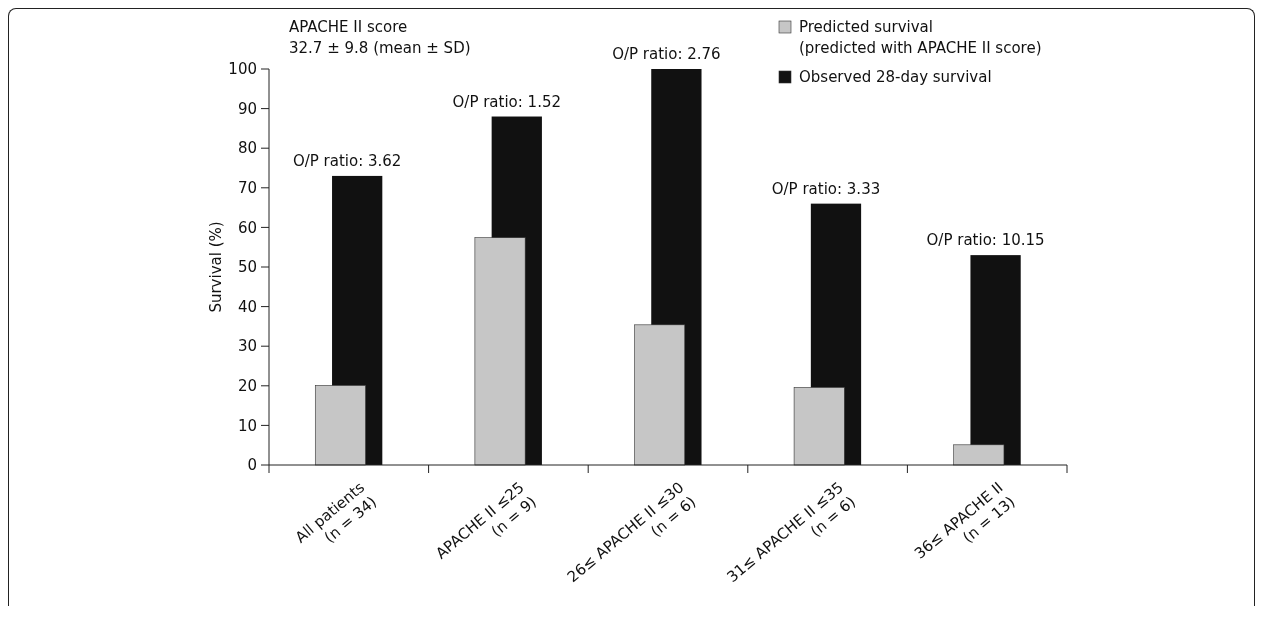  What do you see at coordinates (247, 386) in the screenshot?
I see `y-tick-label: 20` at bounding box center [247, 386].